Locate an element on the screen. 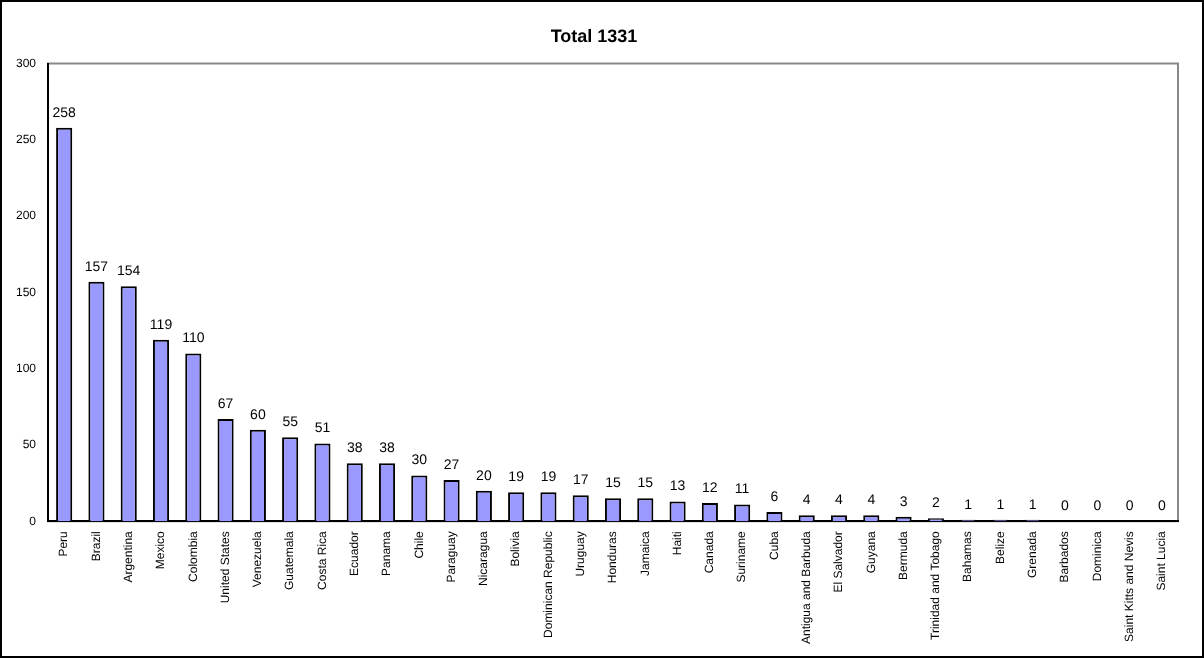 The image size is (1204, 658). chart-title: Total 1331 is located at coordinates (594, 35).